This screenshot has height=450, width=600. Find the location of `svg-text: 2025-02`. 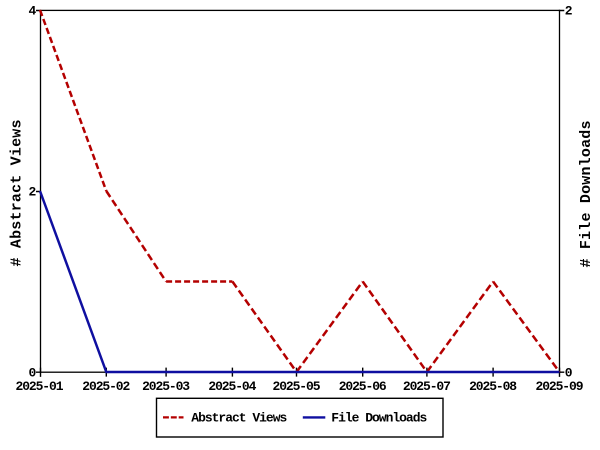

svg-text: 2025-02 is located at coordinates (106, 386).